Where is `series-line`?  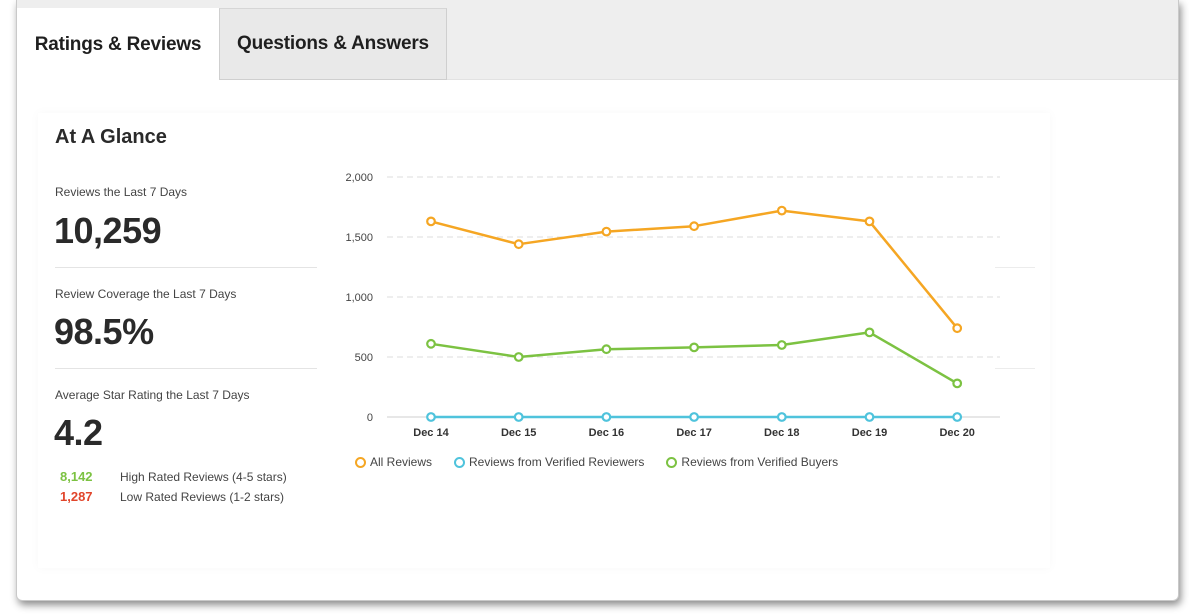 series-line is located at coordinates (694, 358).